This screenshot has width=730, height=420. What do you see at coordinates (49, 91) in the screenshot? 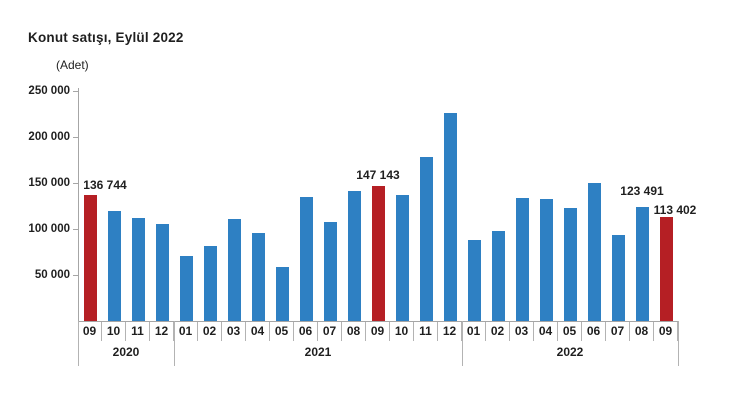
I see `y-tick-label: 250 000` at bounding box center [49, 91].